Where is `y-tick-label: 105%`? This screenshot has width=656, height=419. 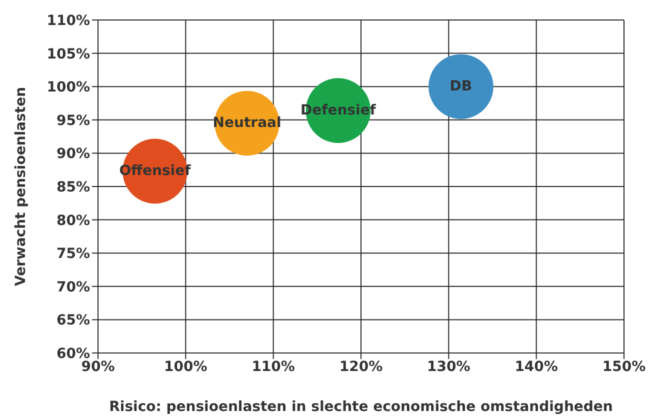
y-tick-label: 105% is located at coordinates (68, 54).